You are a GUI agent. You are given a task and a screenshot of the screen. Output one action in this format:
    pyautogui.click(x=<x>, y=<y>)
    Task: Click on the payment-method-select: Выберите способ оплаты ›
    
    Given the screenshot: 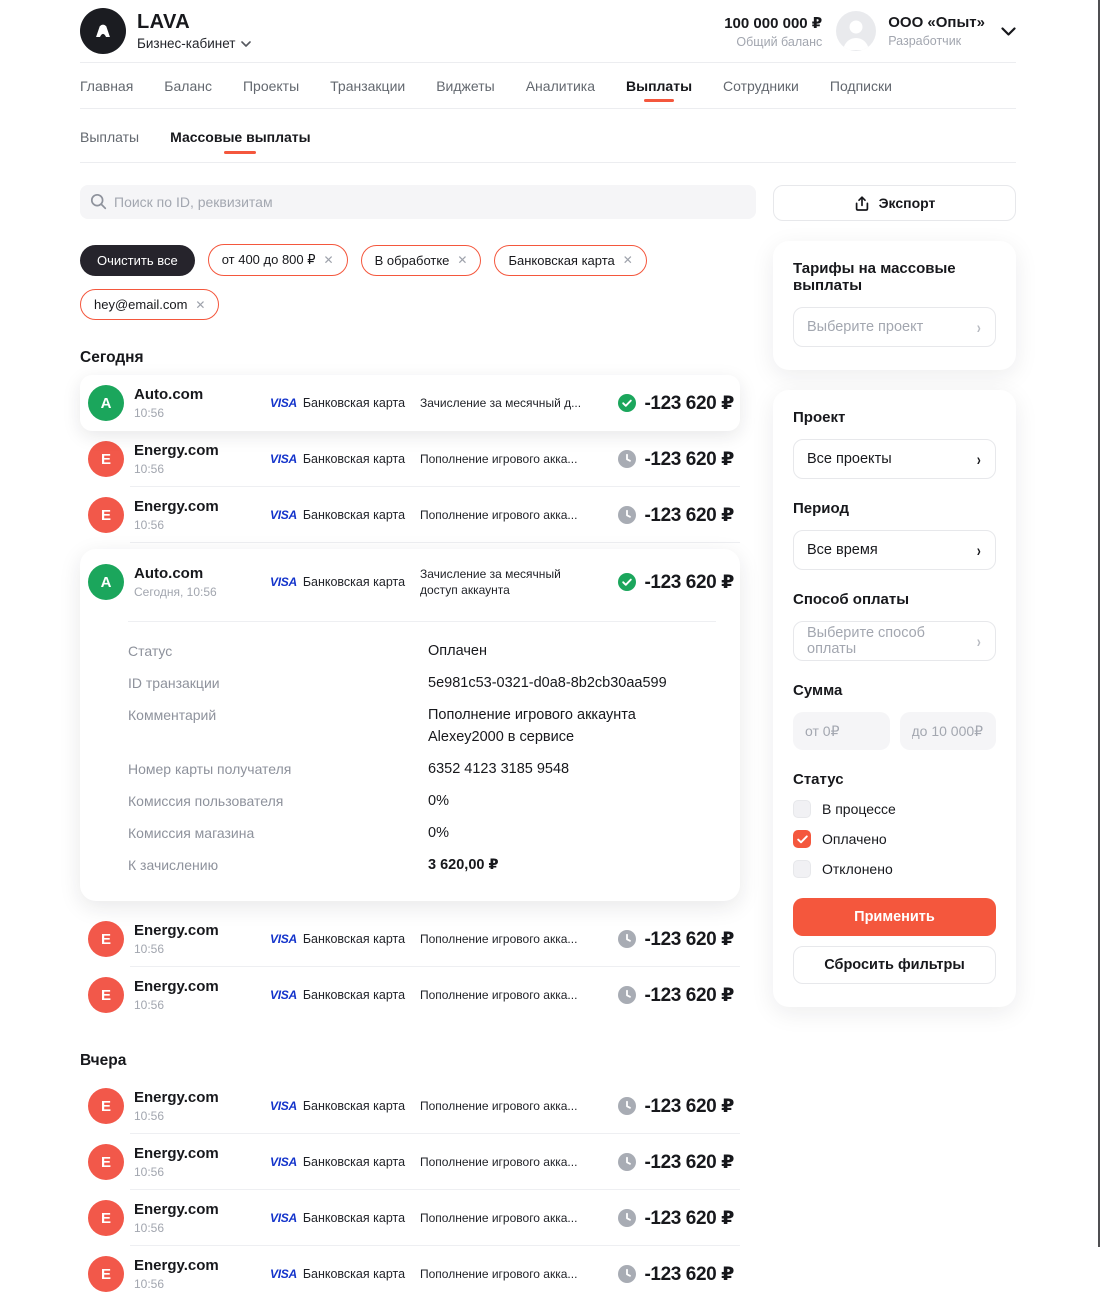 What is the action you would take?
    pyautogui.click(x=894, y=641)
    